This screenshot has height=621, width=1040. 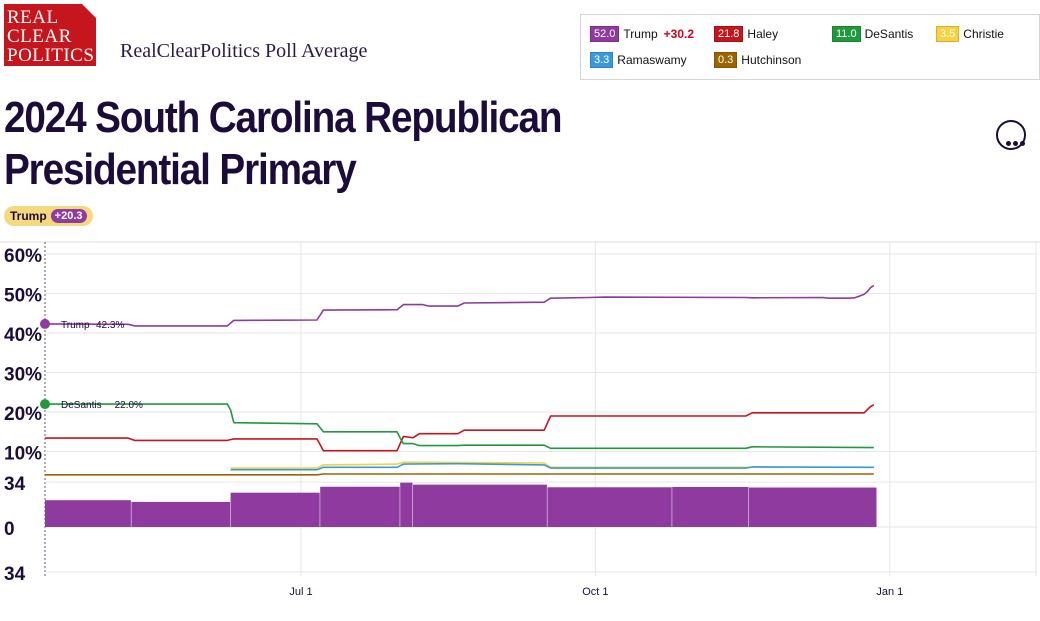 What do you see at coordinates (33, 17) in the screenshot?
I see `logo-line-1: REAL` at bounding box center [33, 17].